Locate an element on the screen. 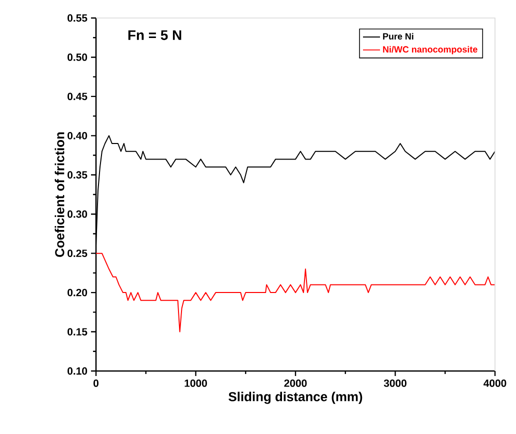  y-tick-label: 0.15 is located at coordinates (78, 332).